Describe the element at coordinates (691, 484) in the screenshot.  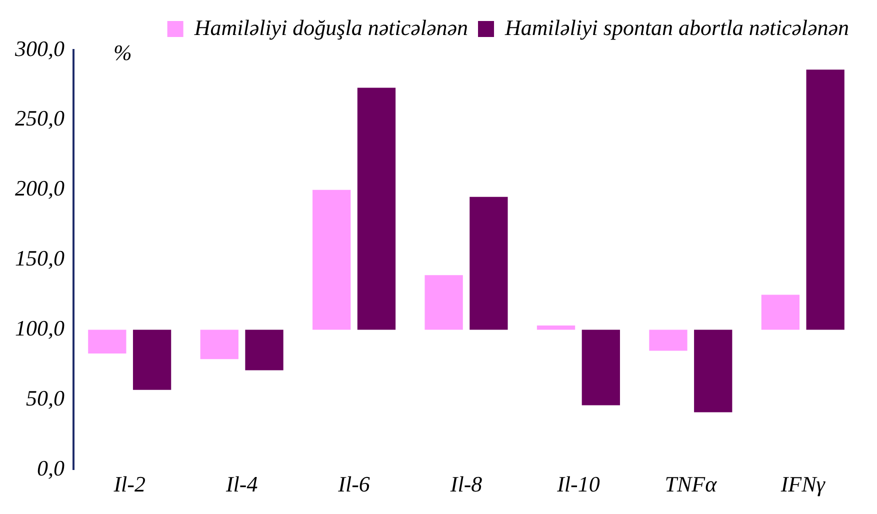
I see `x-tick-label: TNFα` at that location.